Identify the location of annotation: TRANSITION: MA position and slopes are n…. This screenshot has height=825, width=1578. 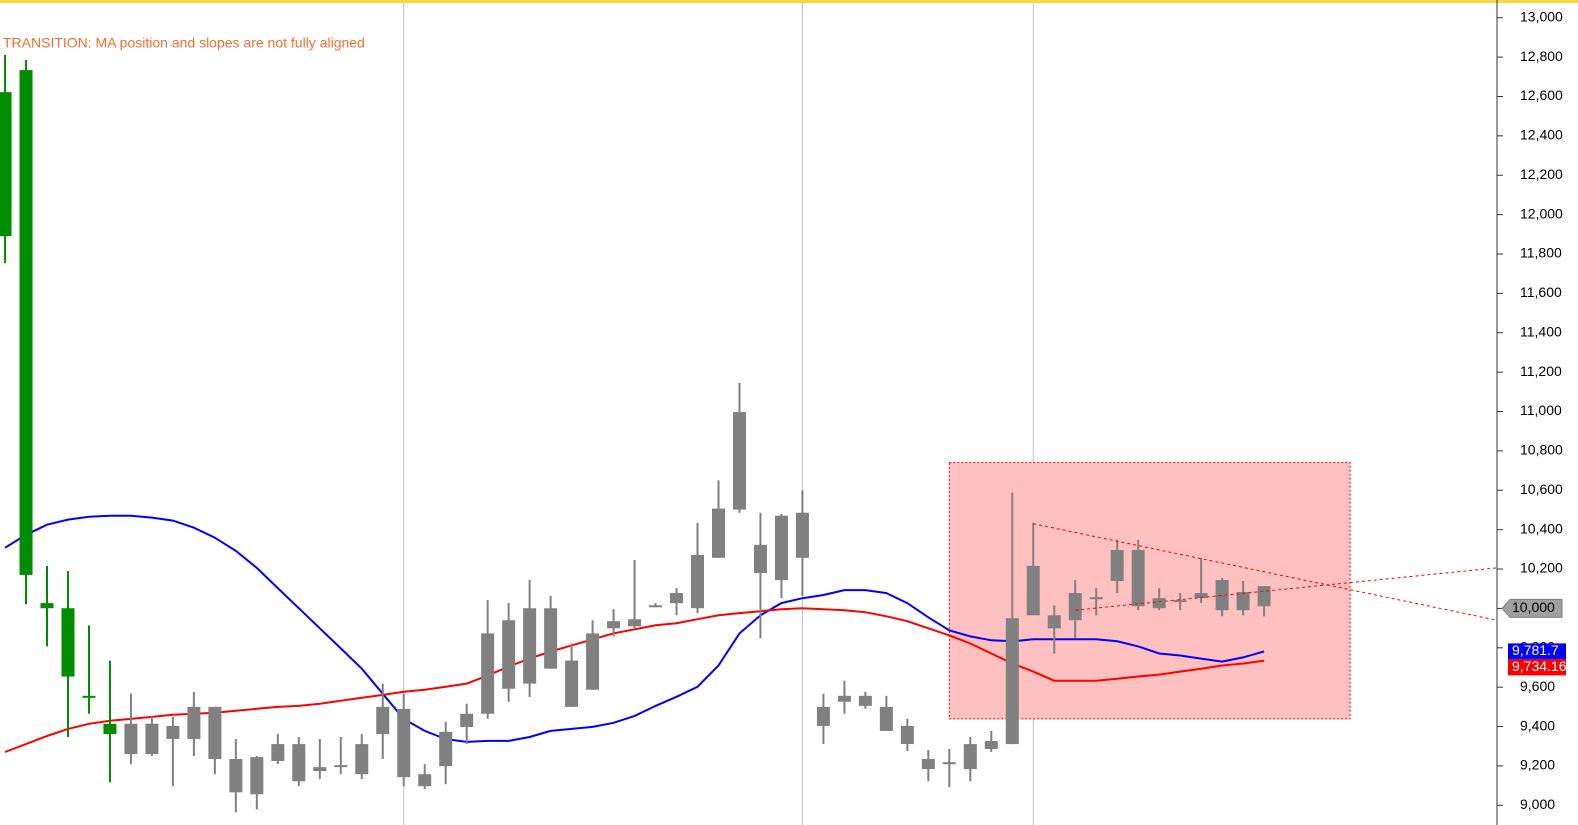
(184, 43).